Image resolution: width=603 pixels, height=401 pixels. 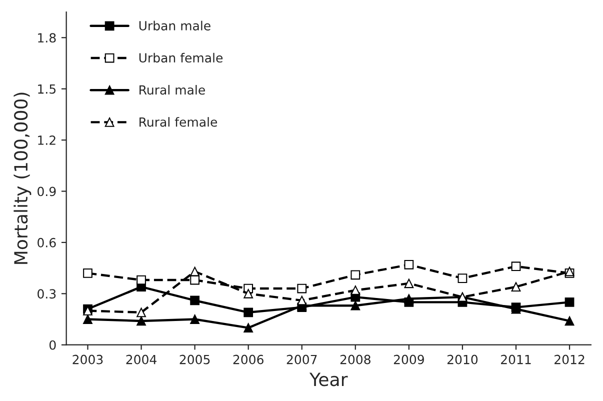 I want to click on x-tick-label: 2006, so click(x=248, y=359).